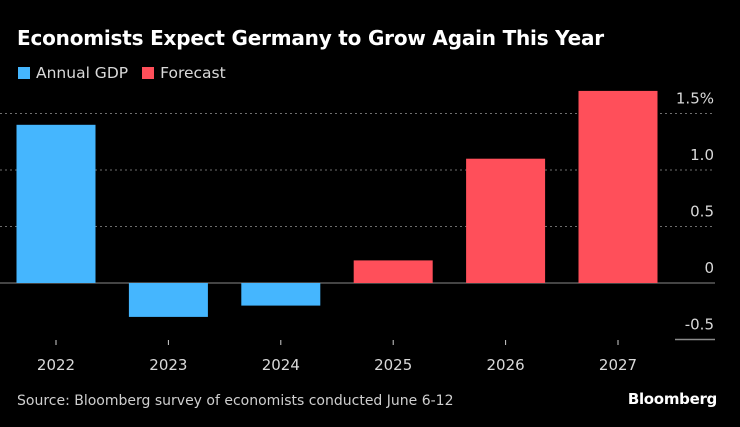 This screenshot has height=427, width=740. What do you see at coordinates (281, 294) in the screenshot?
I see `bar-2024` at bounding box center [281, 294].